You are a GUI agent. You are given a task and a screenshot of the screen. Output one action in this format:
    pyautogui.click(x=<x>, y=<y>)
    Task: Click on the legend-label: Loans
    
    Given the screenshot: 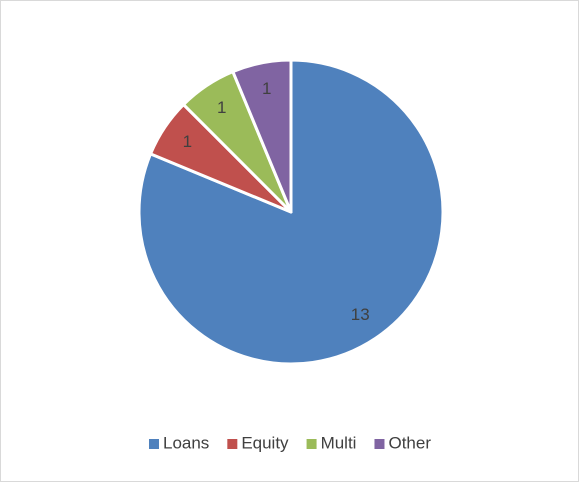 What is the action you would take?
    pyautogui.click(x=186, y=442)
    